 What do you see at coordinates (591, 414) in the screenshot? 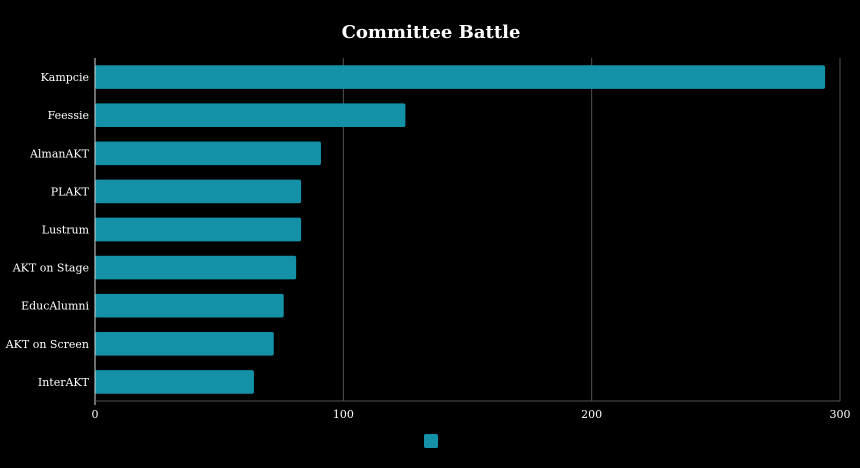
I see `x-tick-label: 200` at bounding box center [591, 414].